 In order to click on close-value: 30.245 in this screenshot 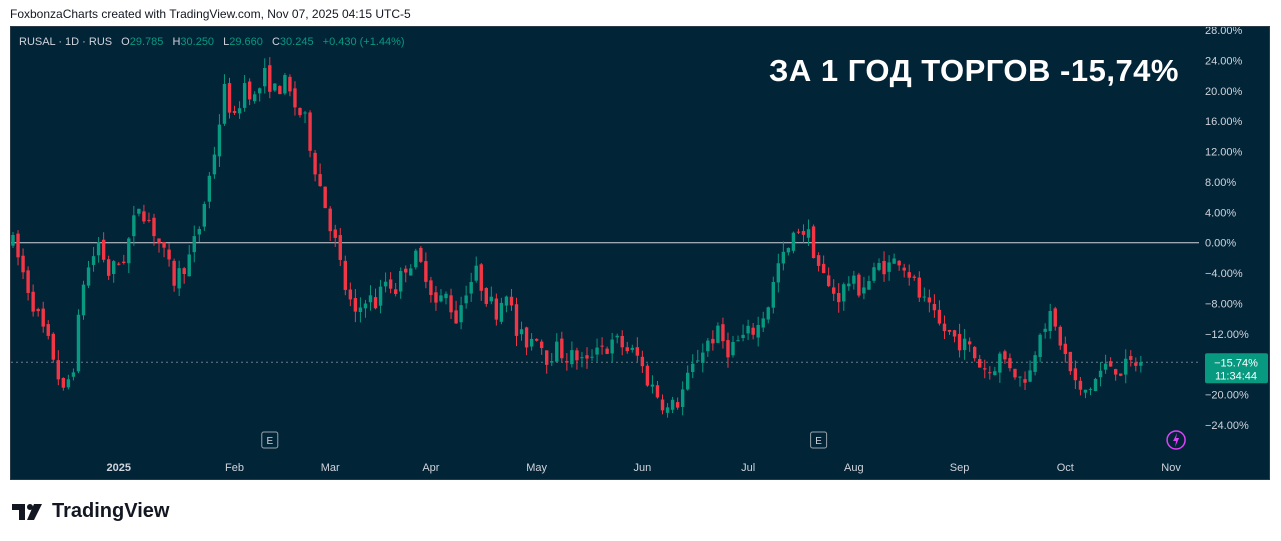, I will do `click(296, 42)`.